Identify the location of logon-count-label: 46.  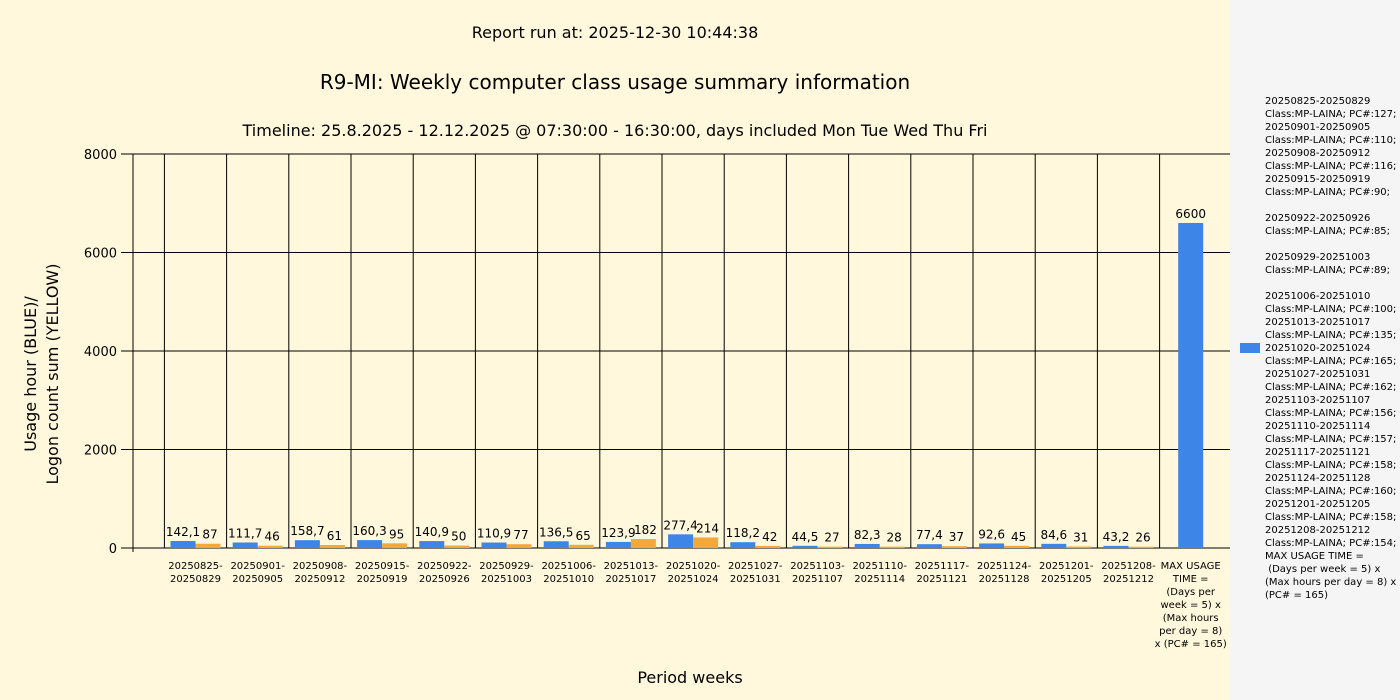
(272, 537).